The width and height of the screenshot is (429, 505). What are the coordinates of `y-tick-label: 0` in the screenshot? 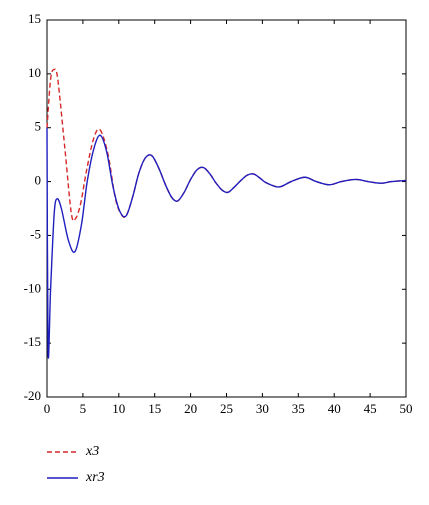 It's located at (38, 180).